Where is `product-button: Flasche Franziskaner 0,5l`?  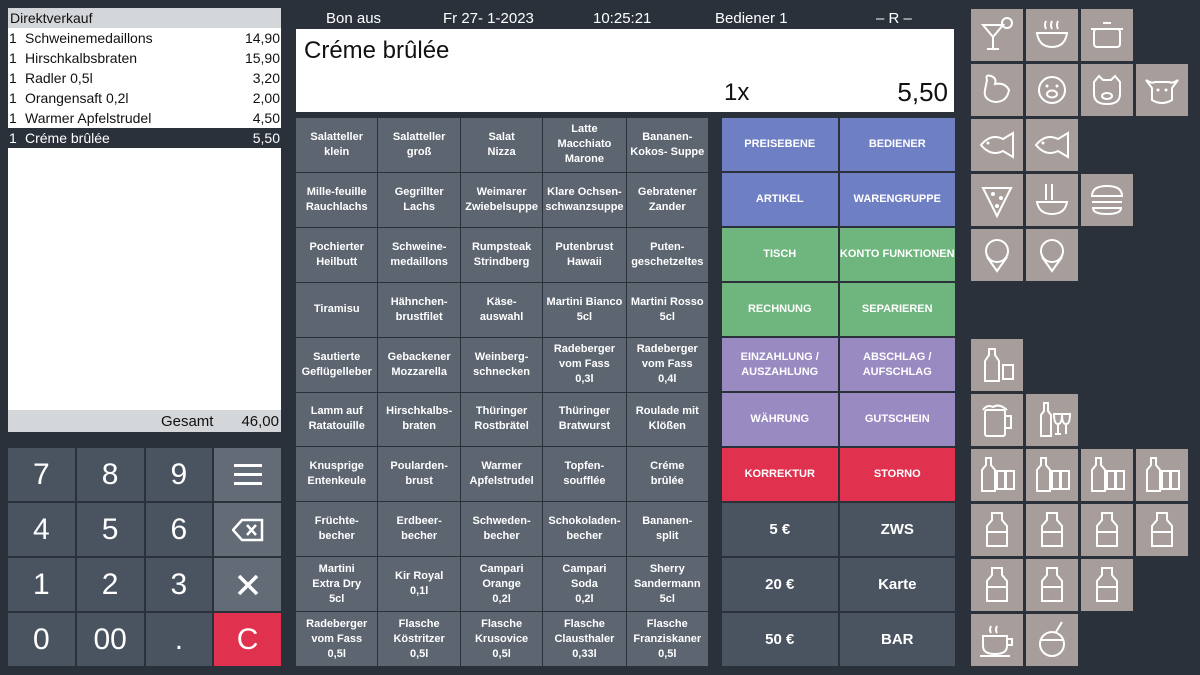 product-button: Flasche Franziskaner 0,5l is located at coordinates (667, 639).